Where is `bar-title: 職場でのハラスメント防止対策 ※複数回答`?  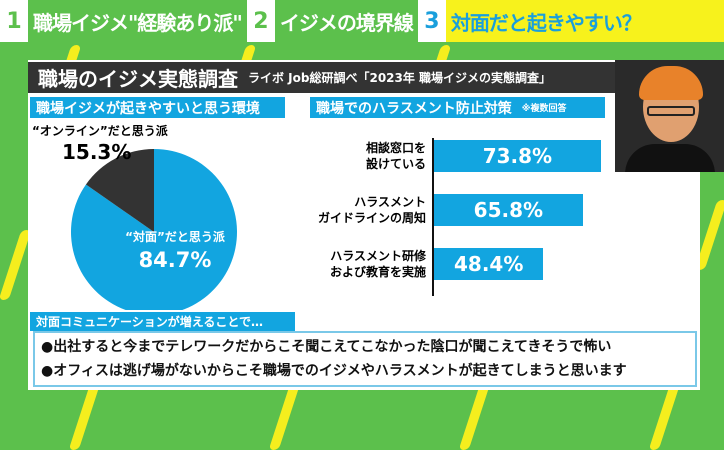 bar-title: 職場でのハラスメント防止対策 ※複数回答 is located at coordinates (457, 107).